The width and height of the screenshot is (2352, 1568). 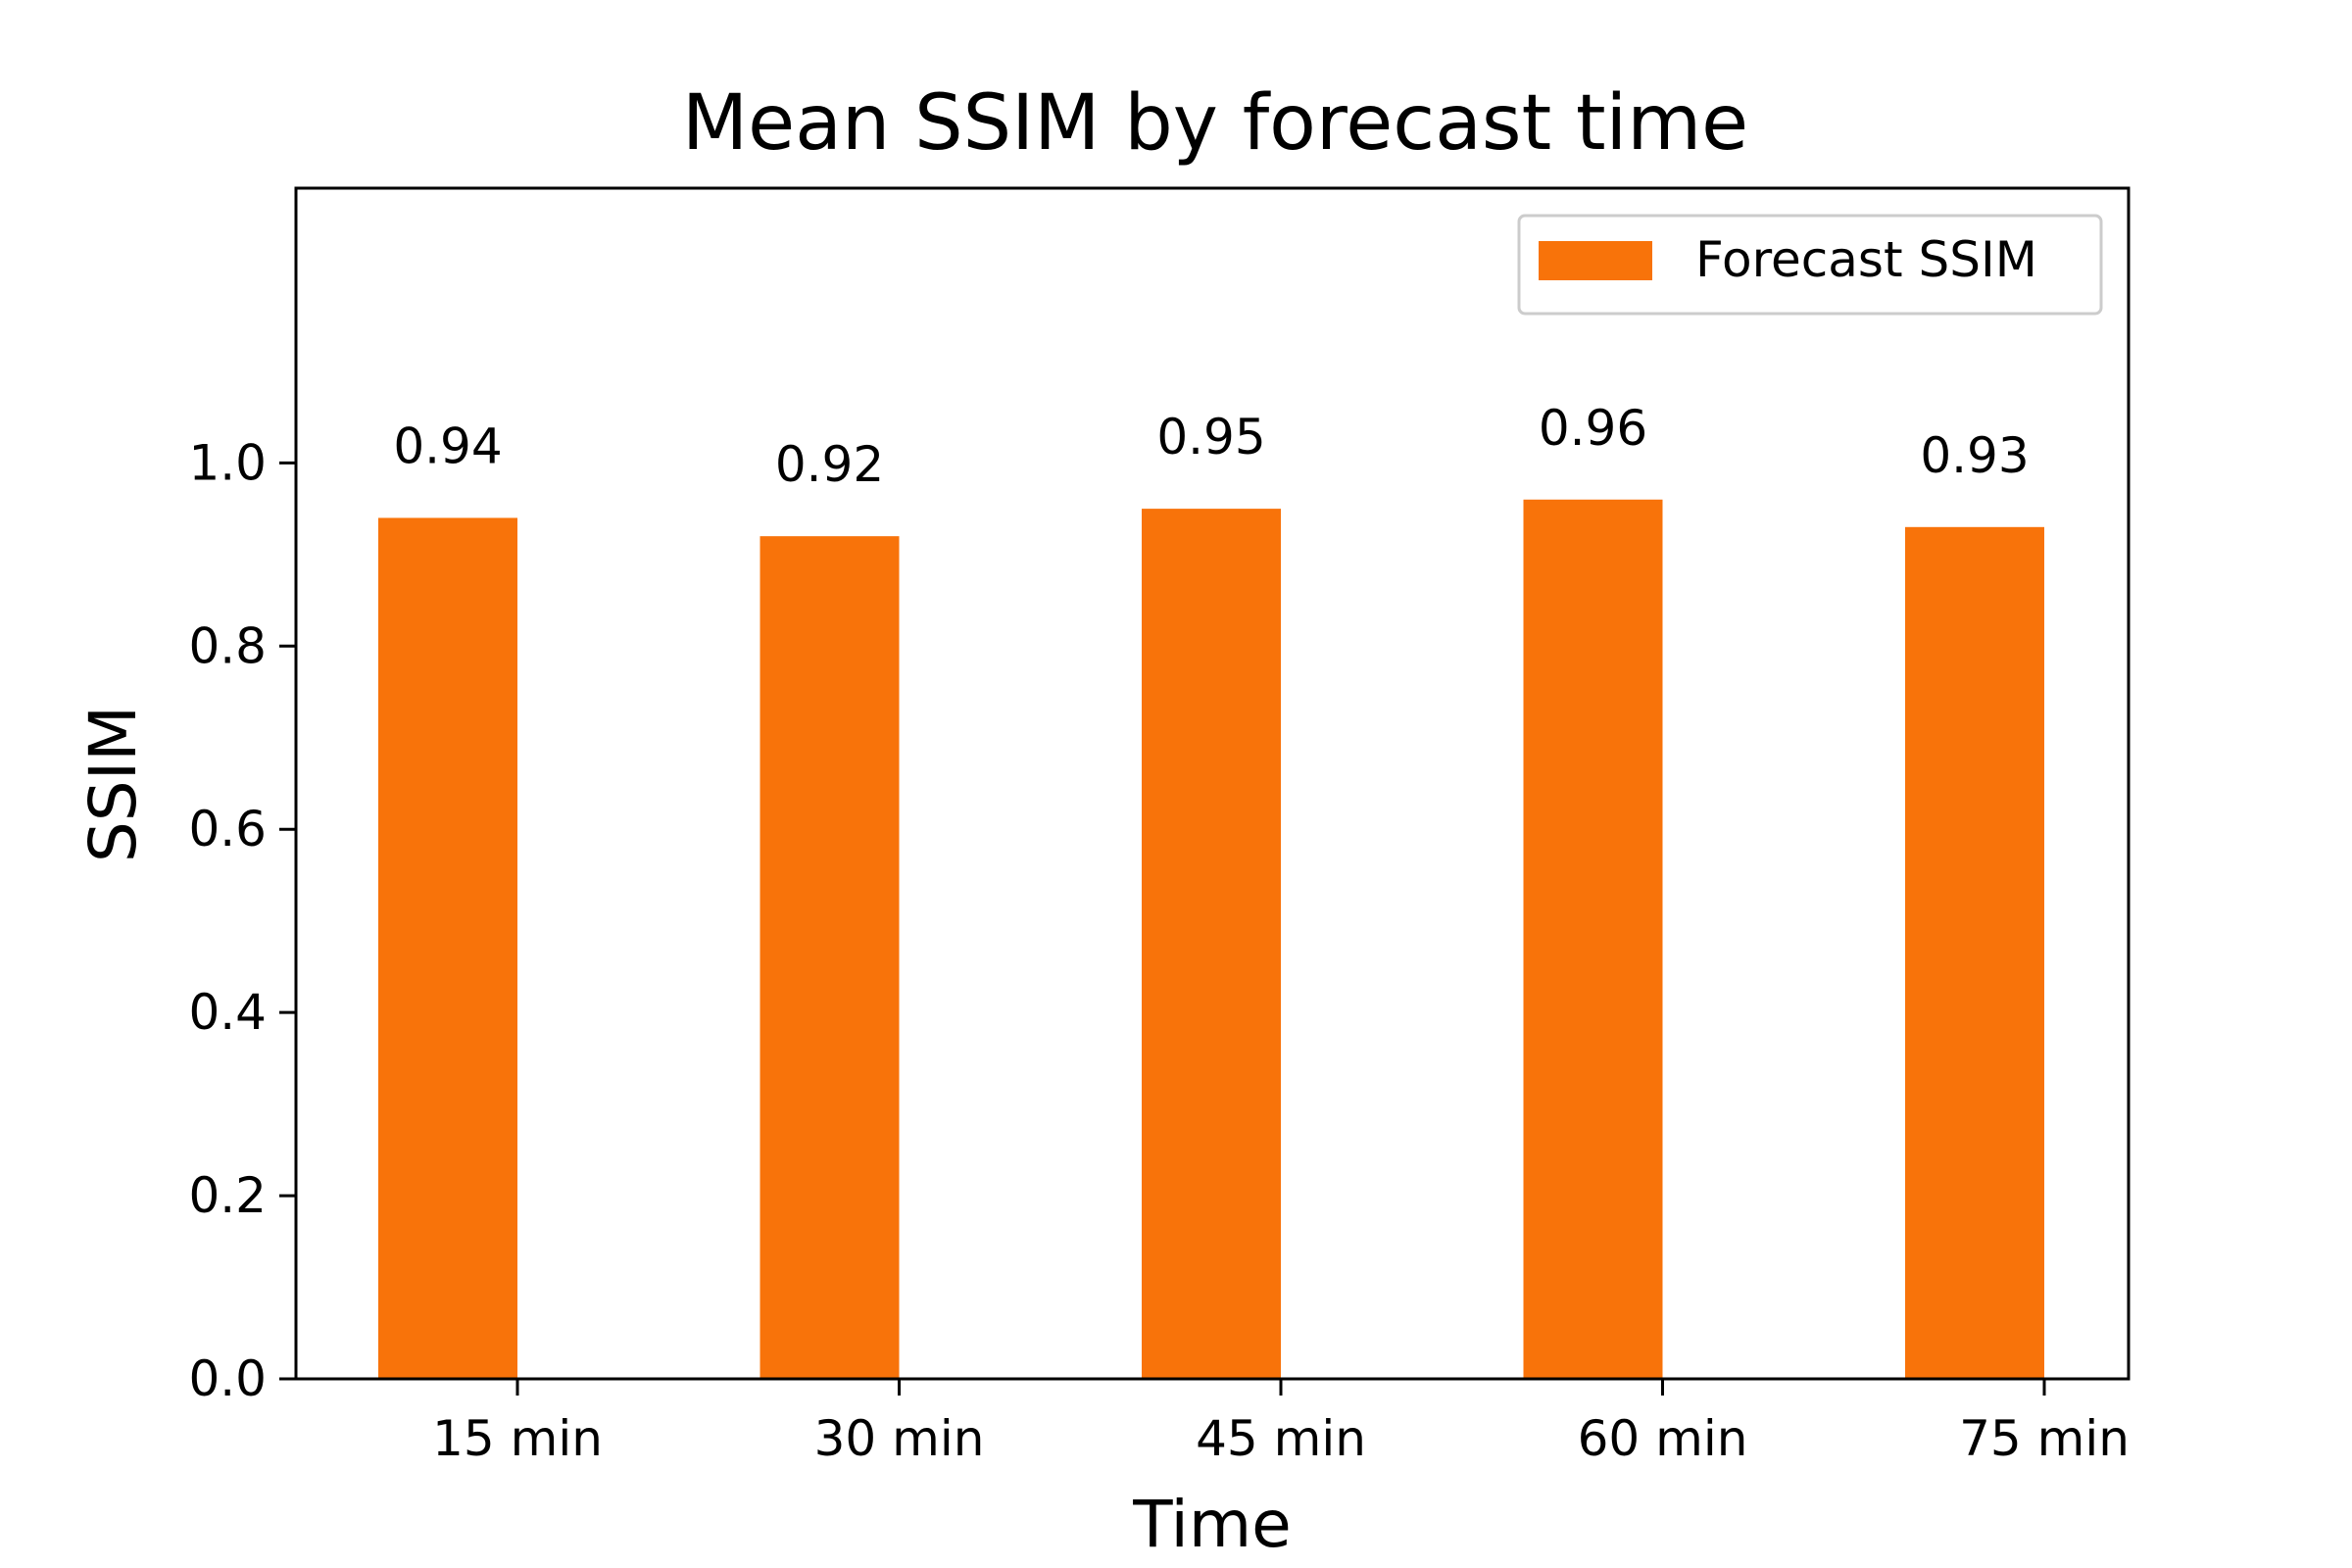 What do you see at coordinates (2045, 1438) in the screenshot?
I see `x-tick-label: 75 min` at bounding box center [2045, 1438].